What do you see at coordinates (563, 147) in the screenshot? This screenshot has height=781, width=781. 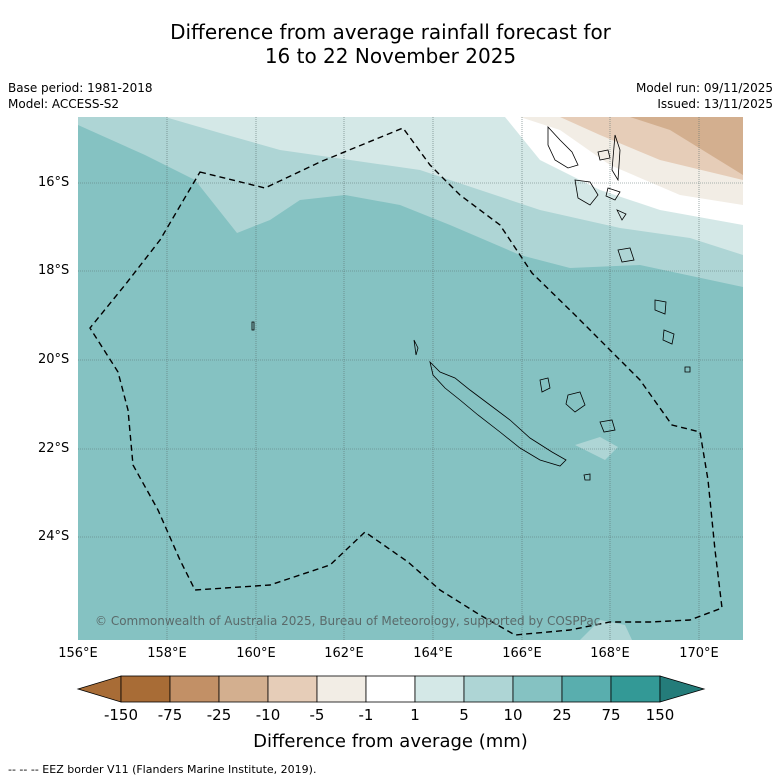 I see `espiritu-santo-island` at bounding box center [563, 147].